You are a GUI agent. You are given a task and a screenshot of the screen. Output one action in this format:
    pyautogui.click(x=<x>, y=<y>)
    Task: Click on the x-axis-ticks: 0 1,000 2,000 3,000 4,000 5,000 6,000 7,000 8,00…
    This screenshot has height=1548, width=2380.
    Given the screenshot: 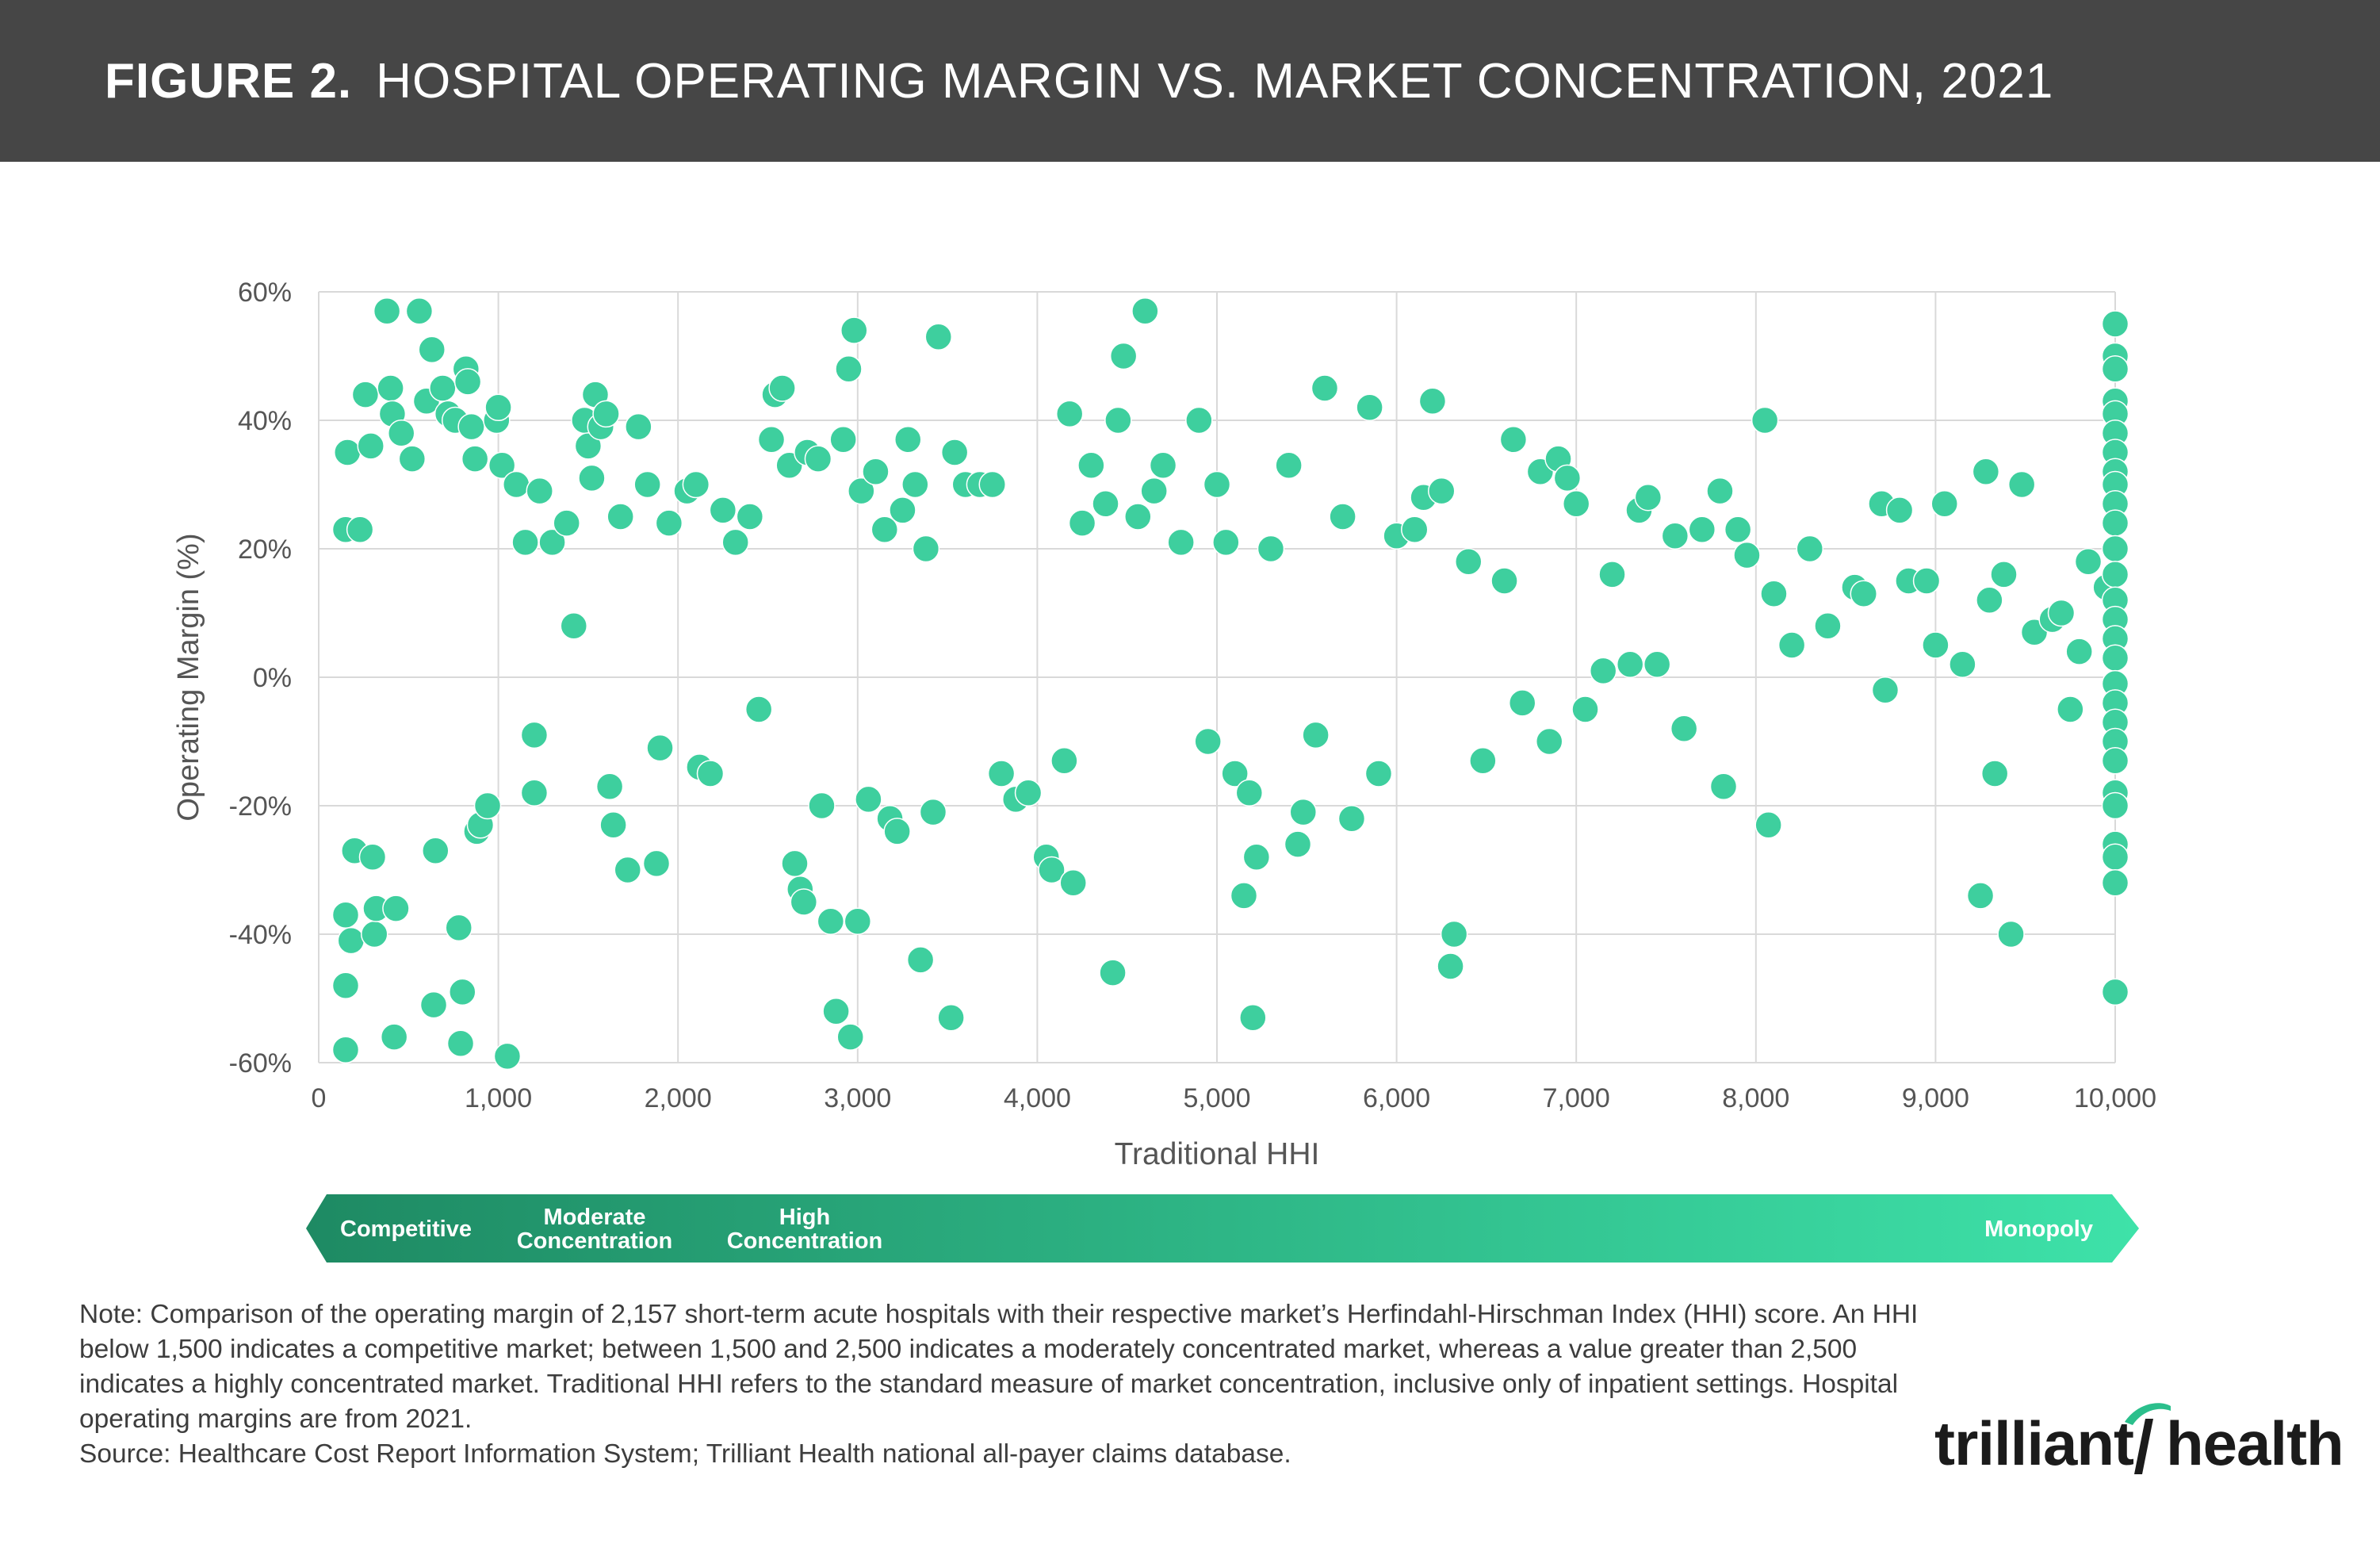 What is the action you would take?
    pyautogui.click(x=1234, y=1098)
    